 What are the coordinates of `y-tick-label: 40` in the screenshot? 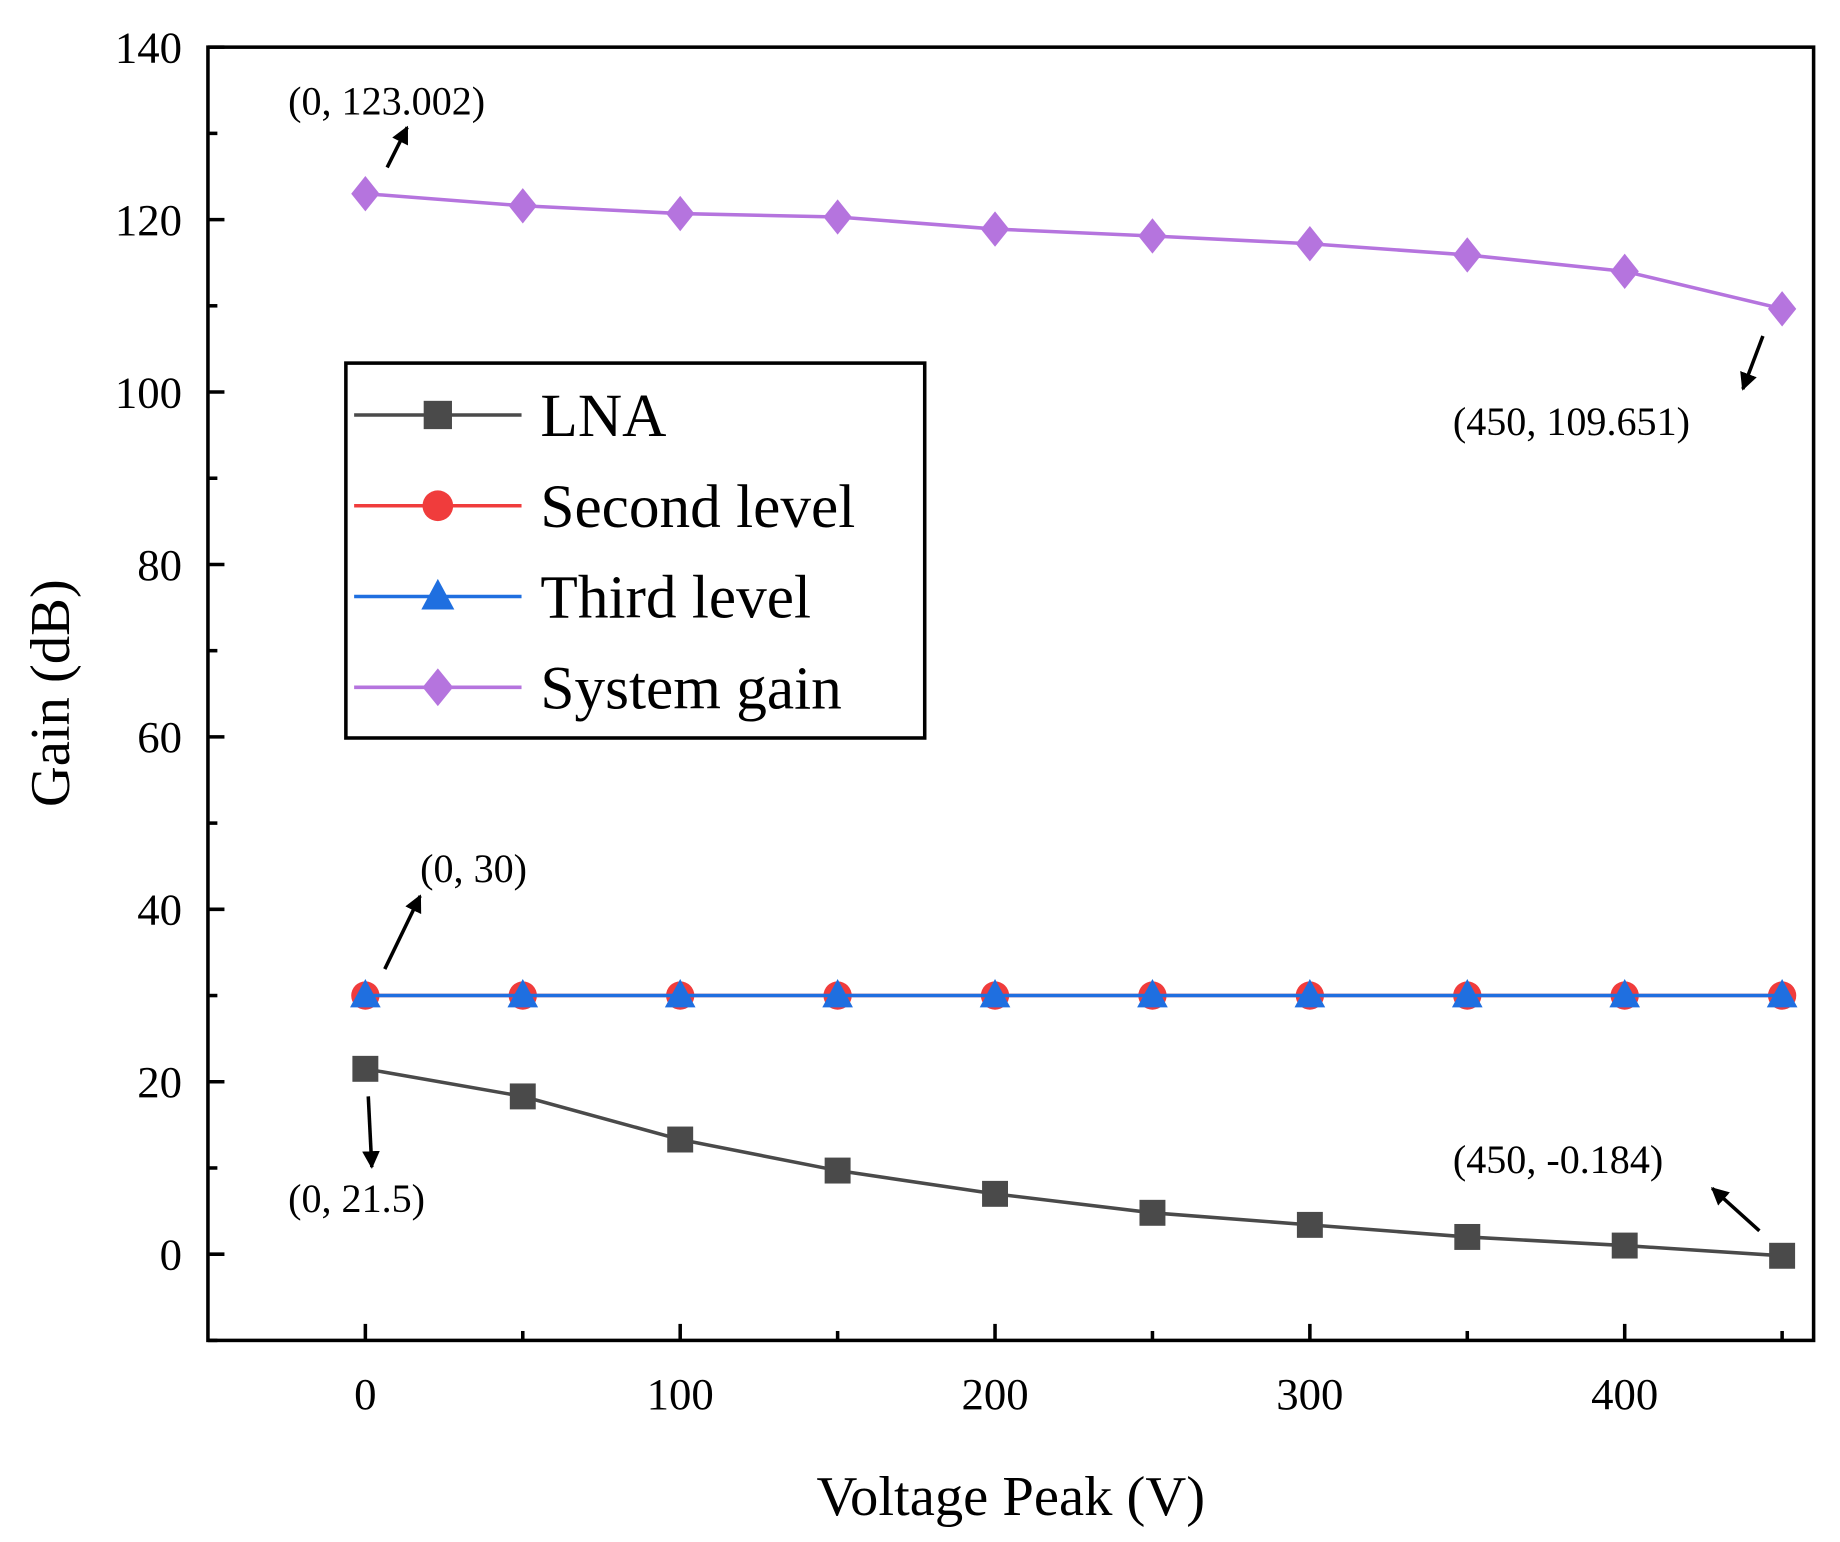 It's located at (159, 910).